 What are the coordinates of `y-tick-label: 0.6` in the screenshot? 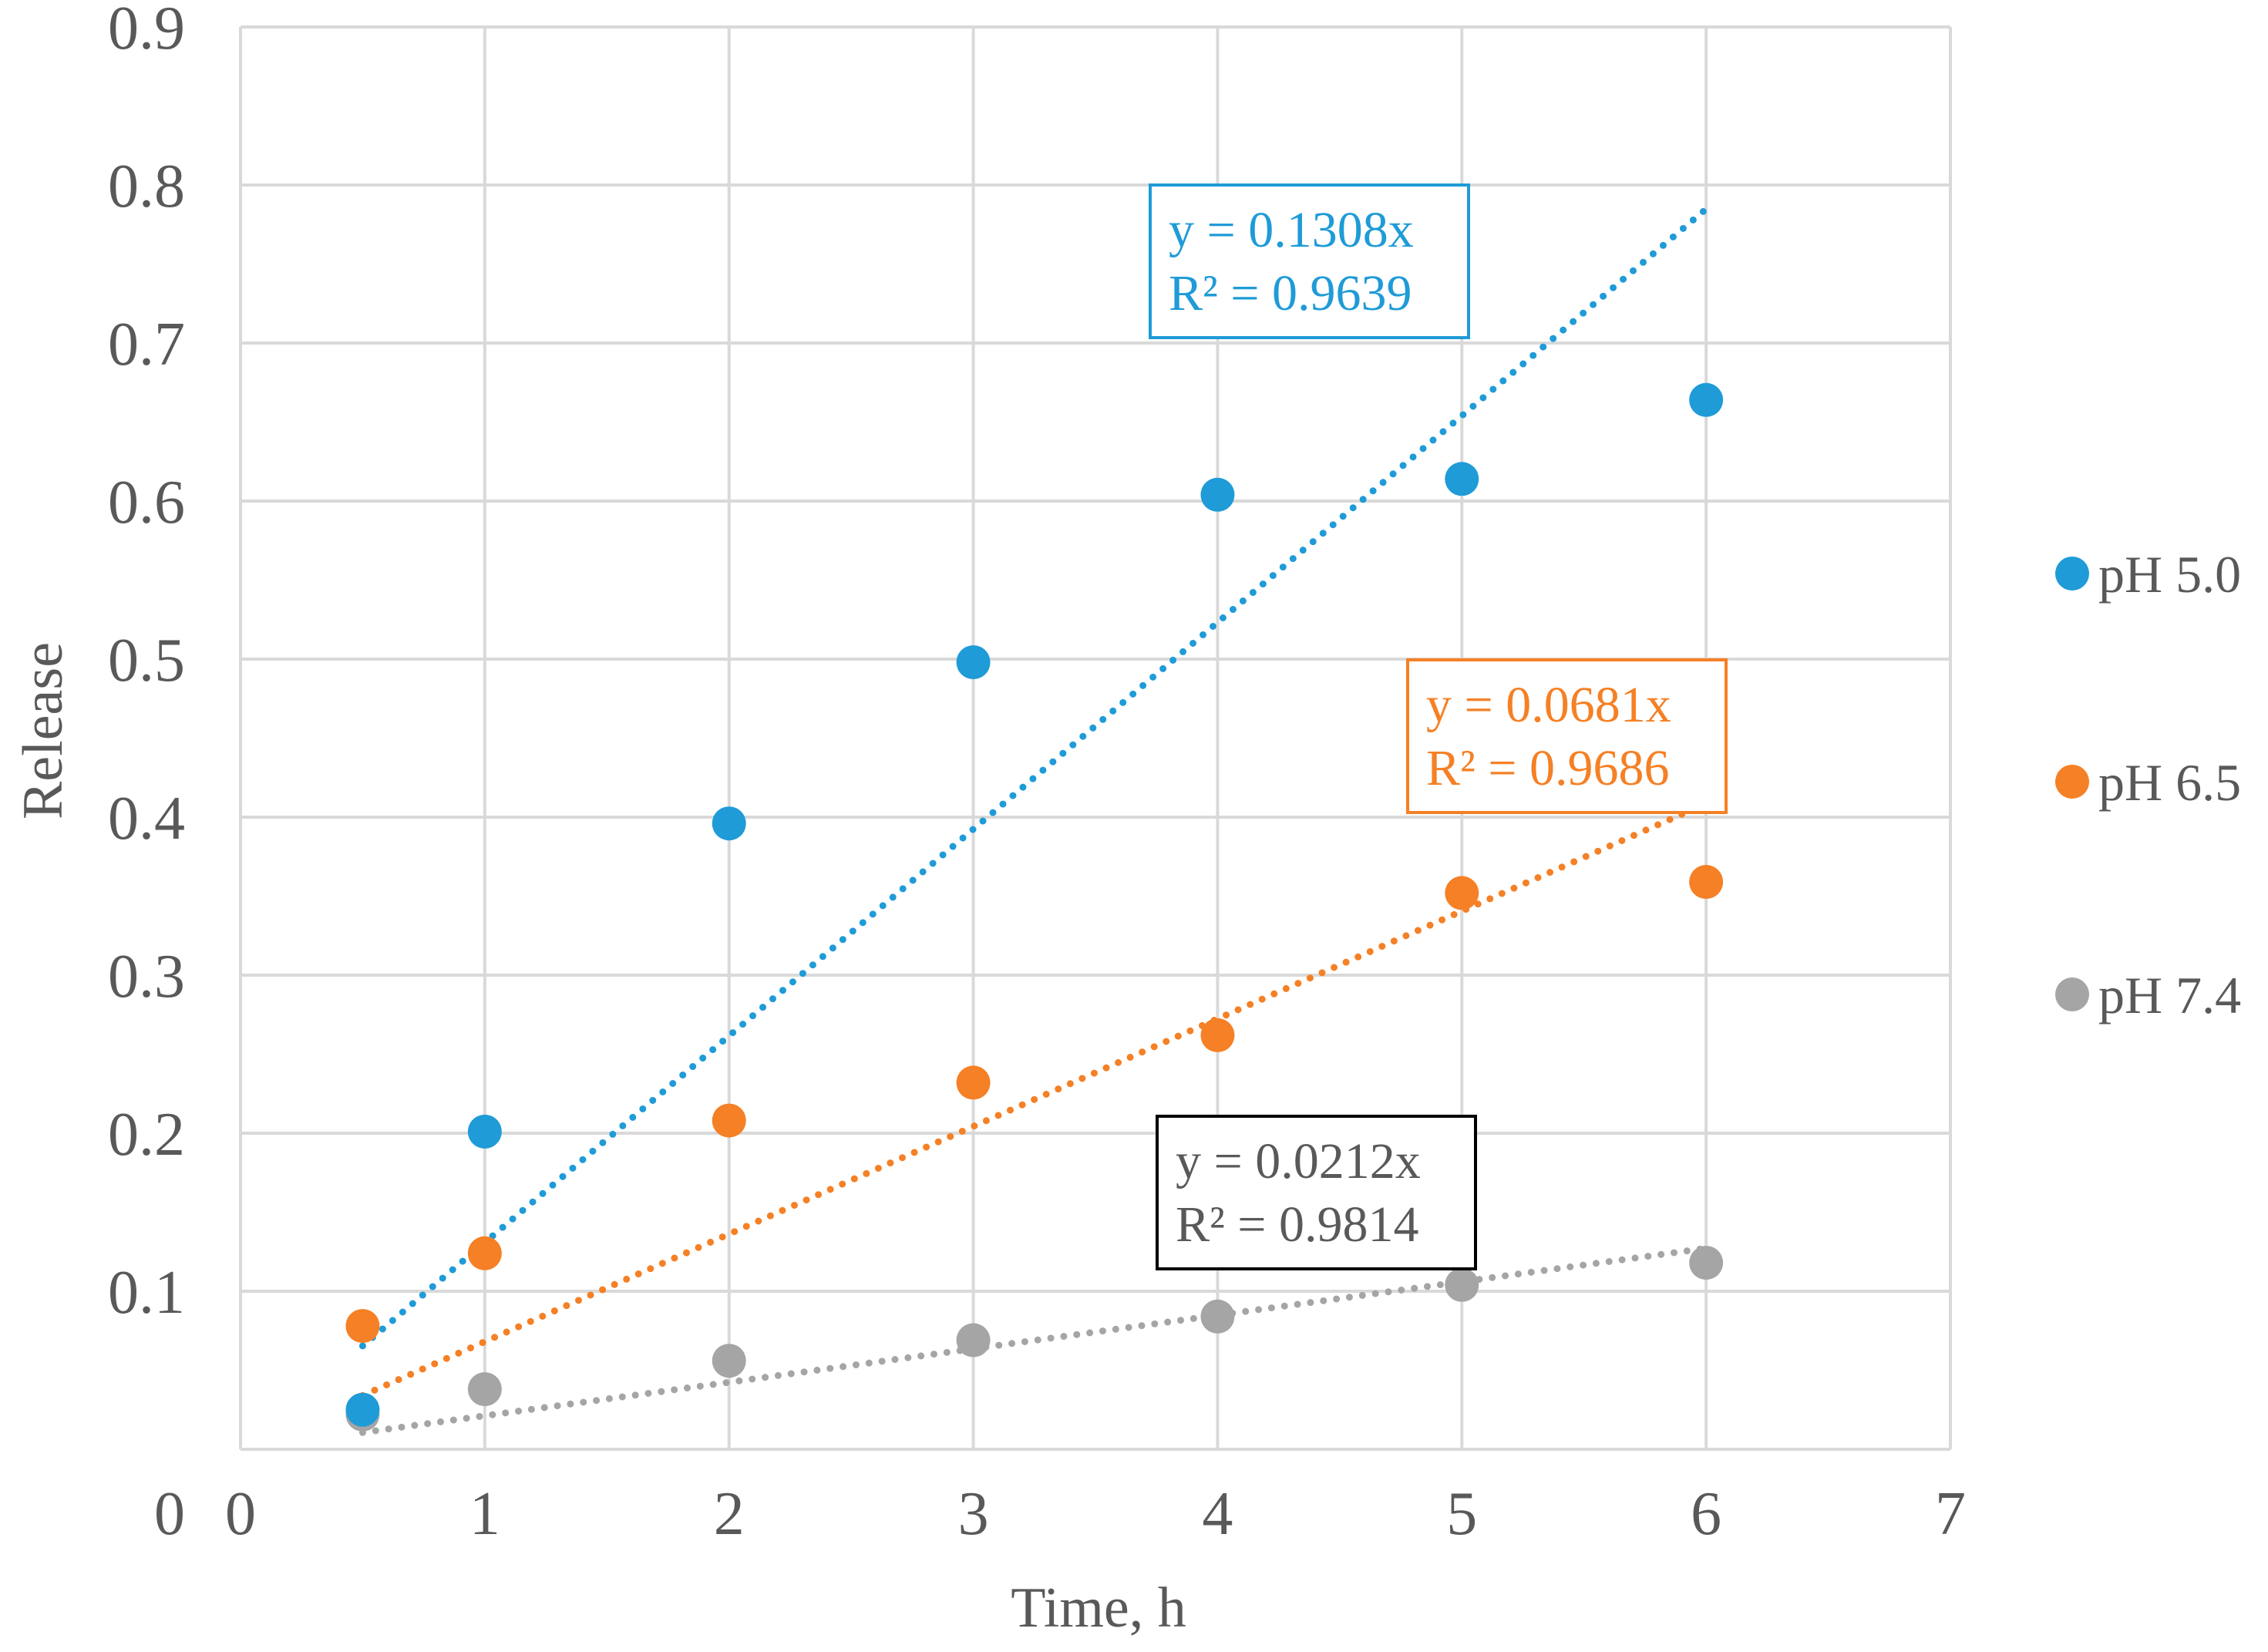 It's located at (146, 503).